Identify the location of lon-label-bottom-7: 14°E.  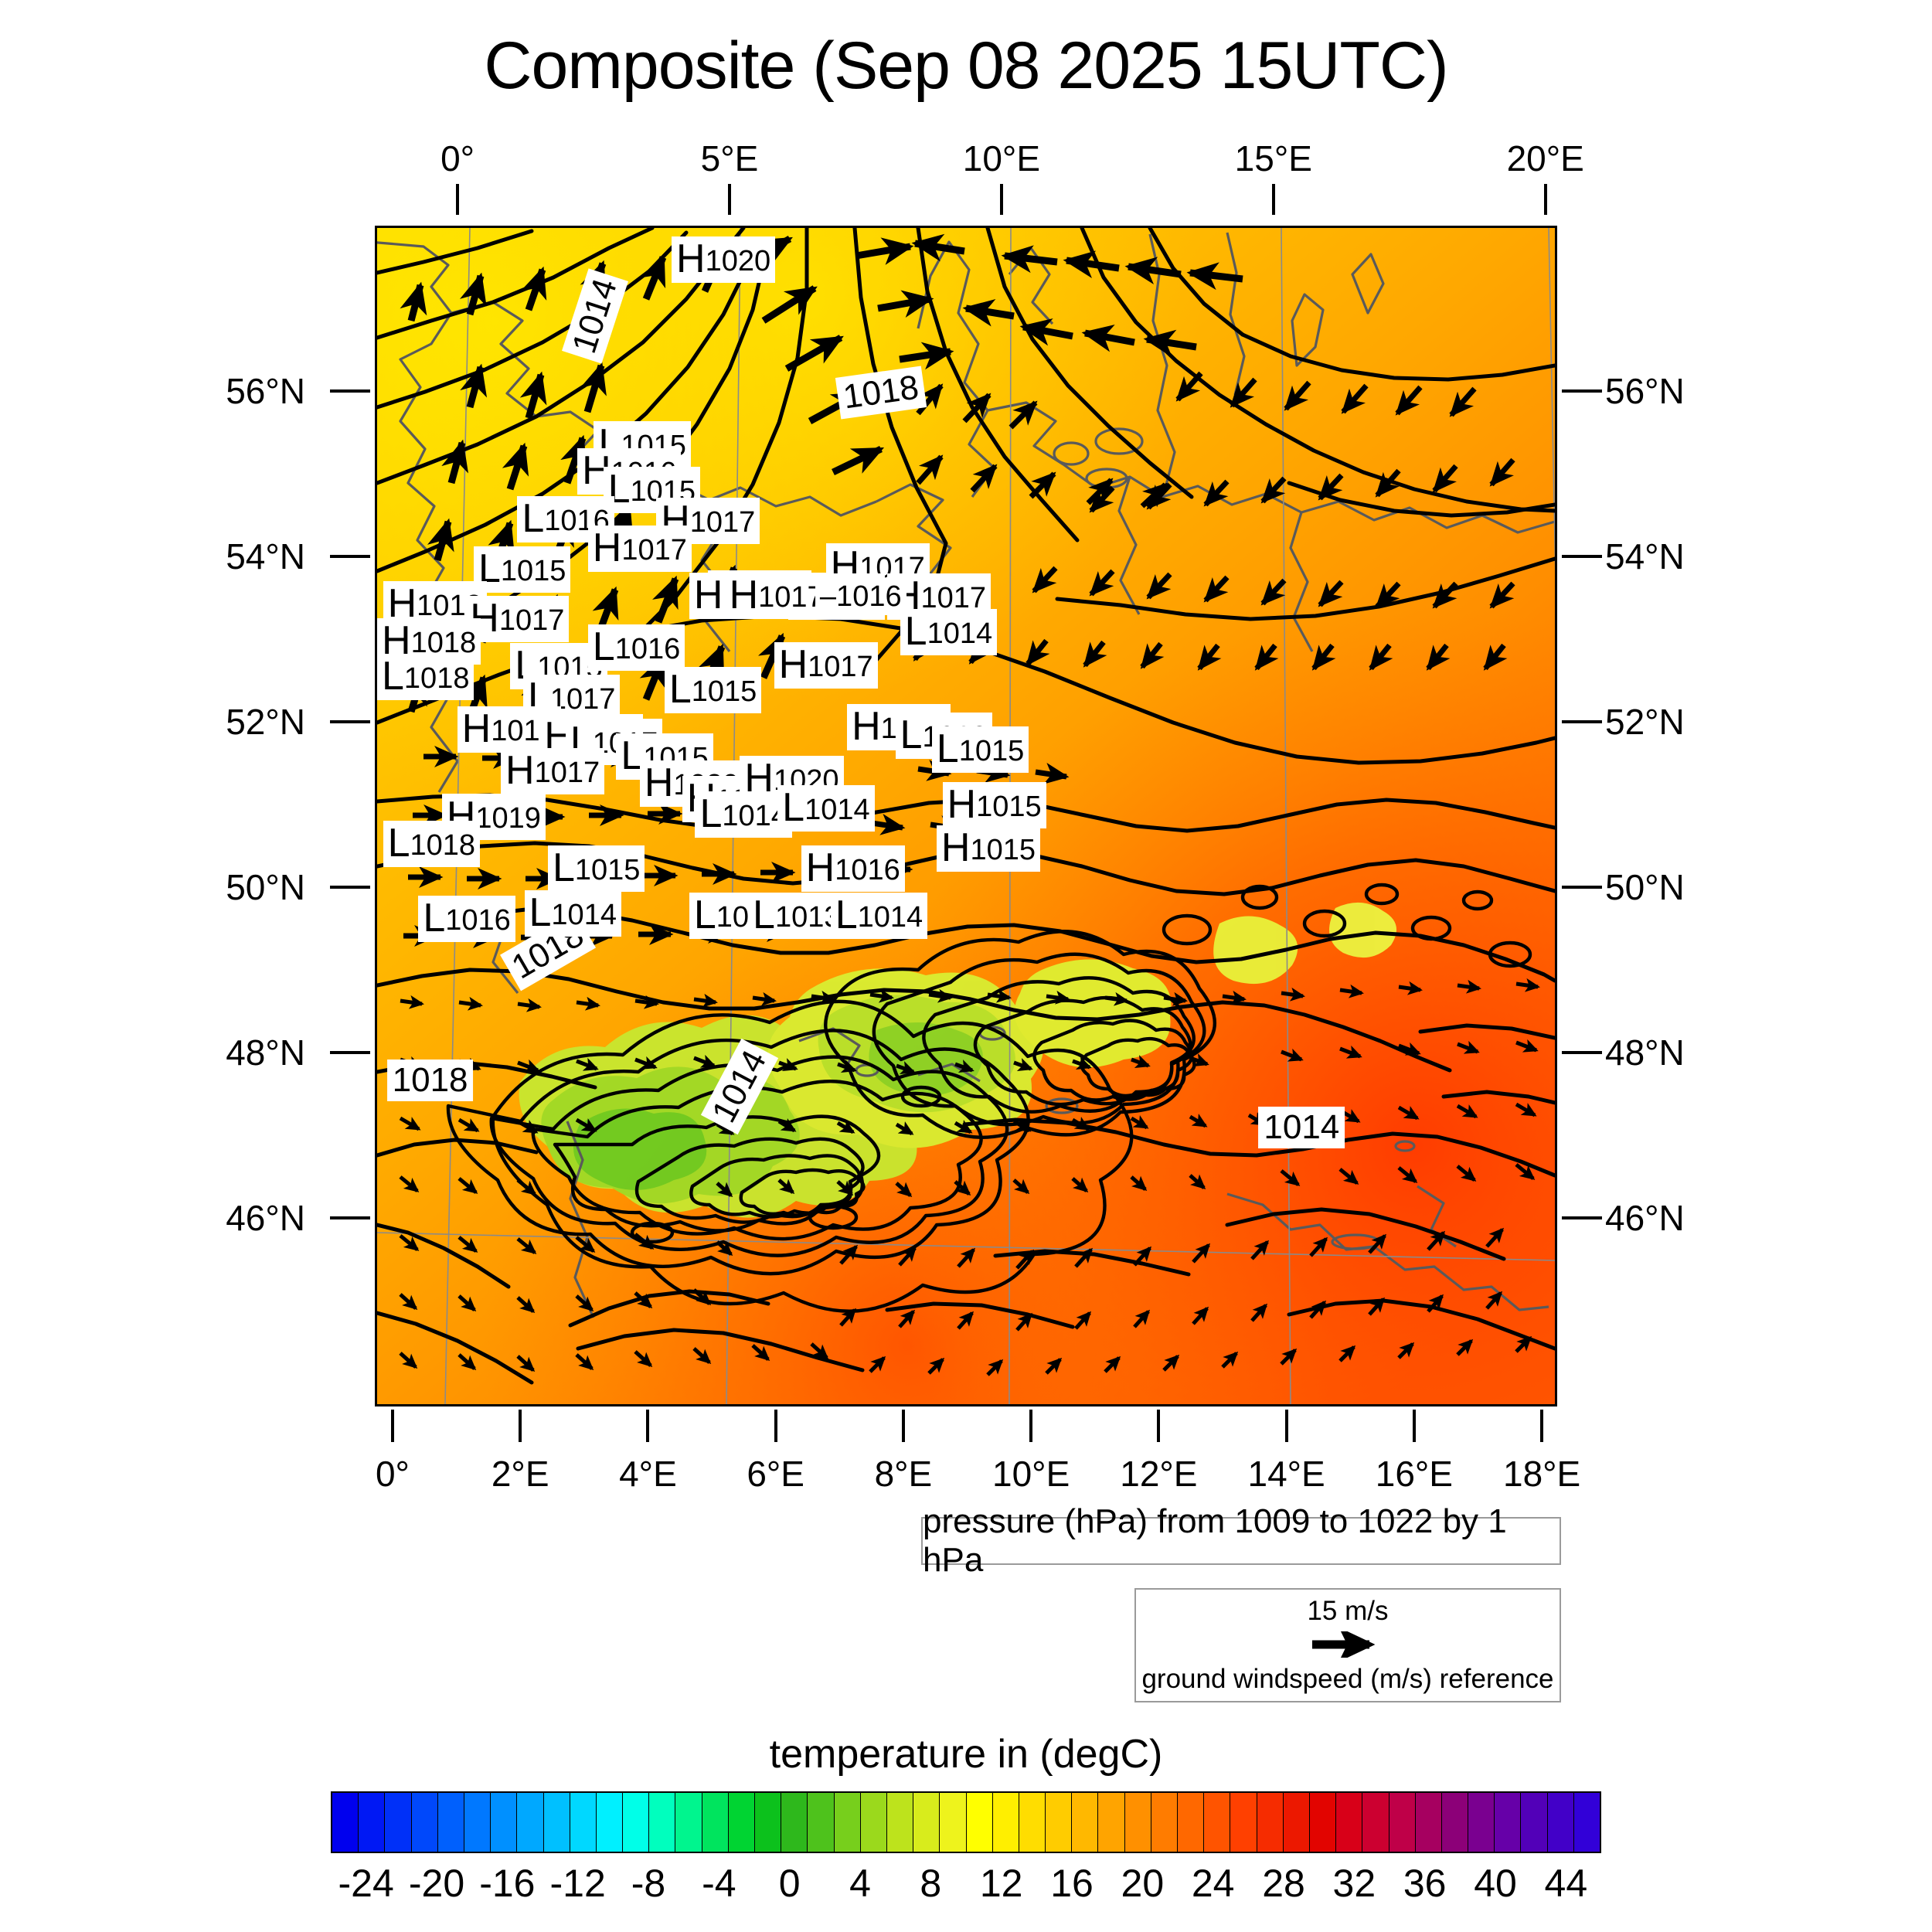
(1286, 1474).